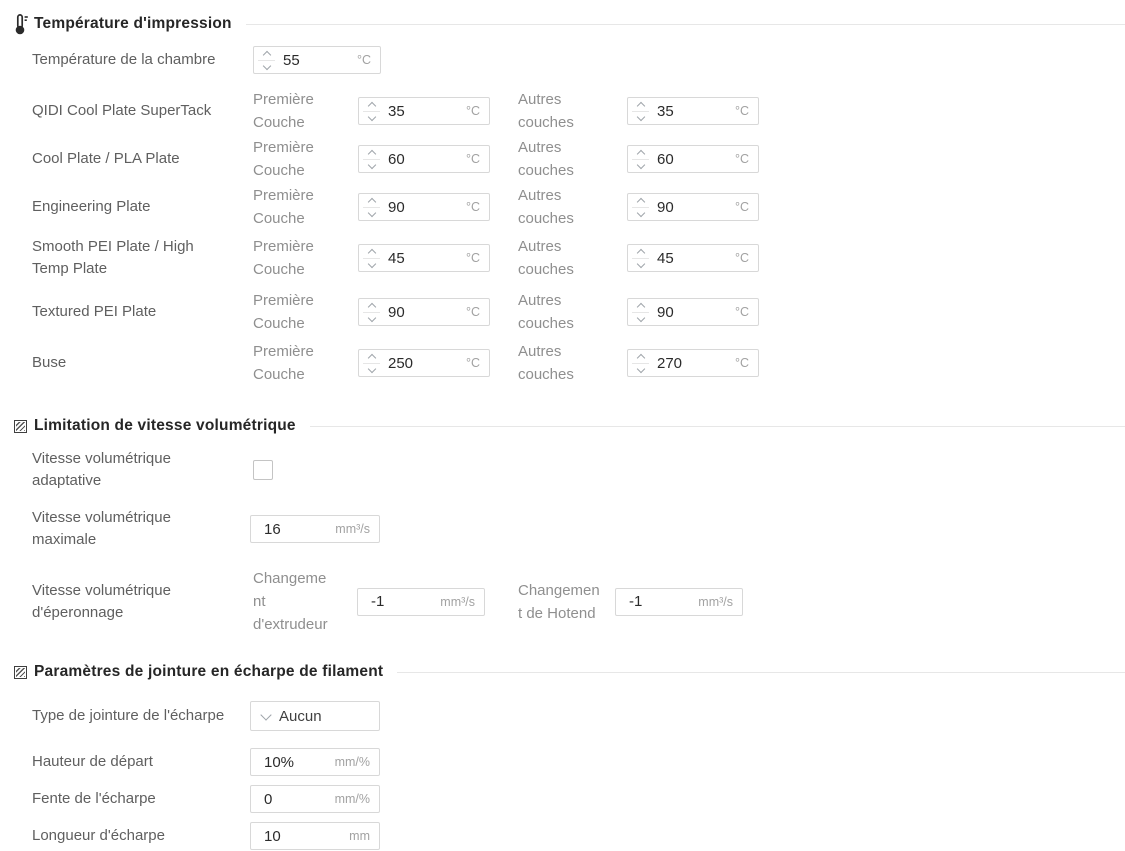  What do you see at coordinates (263, 470) in the screenshot?
I see `adaptive-volumetric-speed-checkbox` at bounding box center [263, 470].